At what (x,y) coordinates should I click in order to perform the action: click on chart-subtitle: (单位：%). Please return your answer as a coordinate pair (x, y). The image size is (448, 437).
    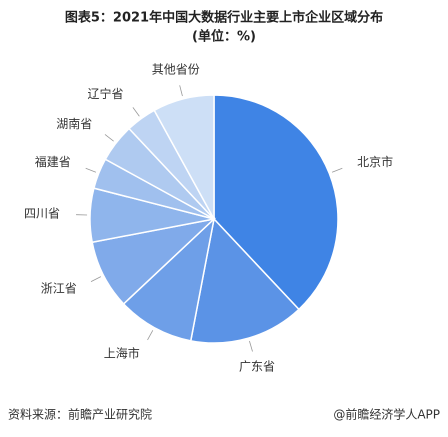
    Looking at the image, I should click on (224, 37).